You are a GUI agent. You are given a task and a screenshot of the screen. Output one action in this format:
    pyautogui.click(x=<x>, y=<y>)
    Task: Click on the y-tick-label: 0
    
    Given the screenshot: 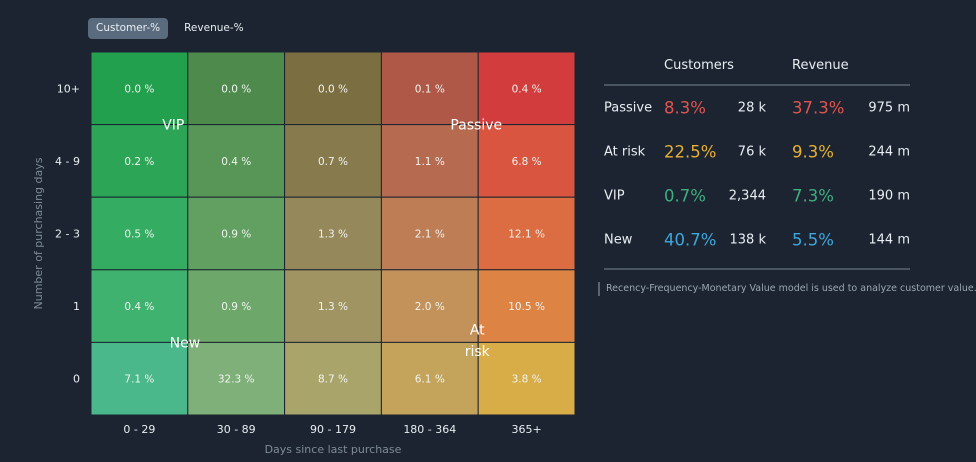 What is the action you would take?
    pyautogui.click(x=76, y=379)
    